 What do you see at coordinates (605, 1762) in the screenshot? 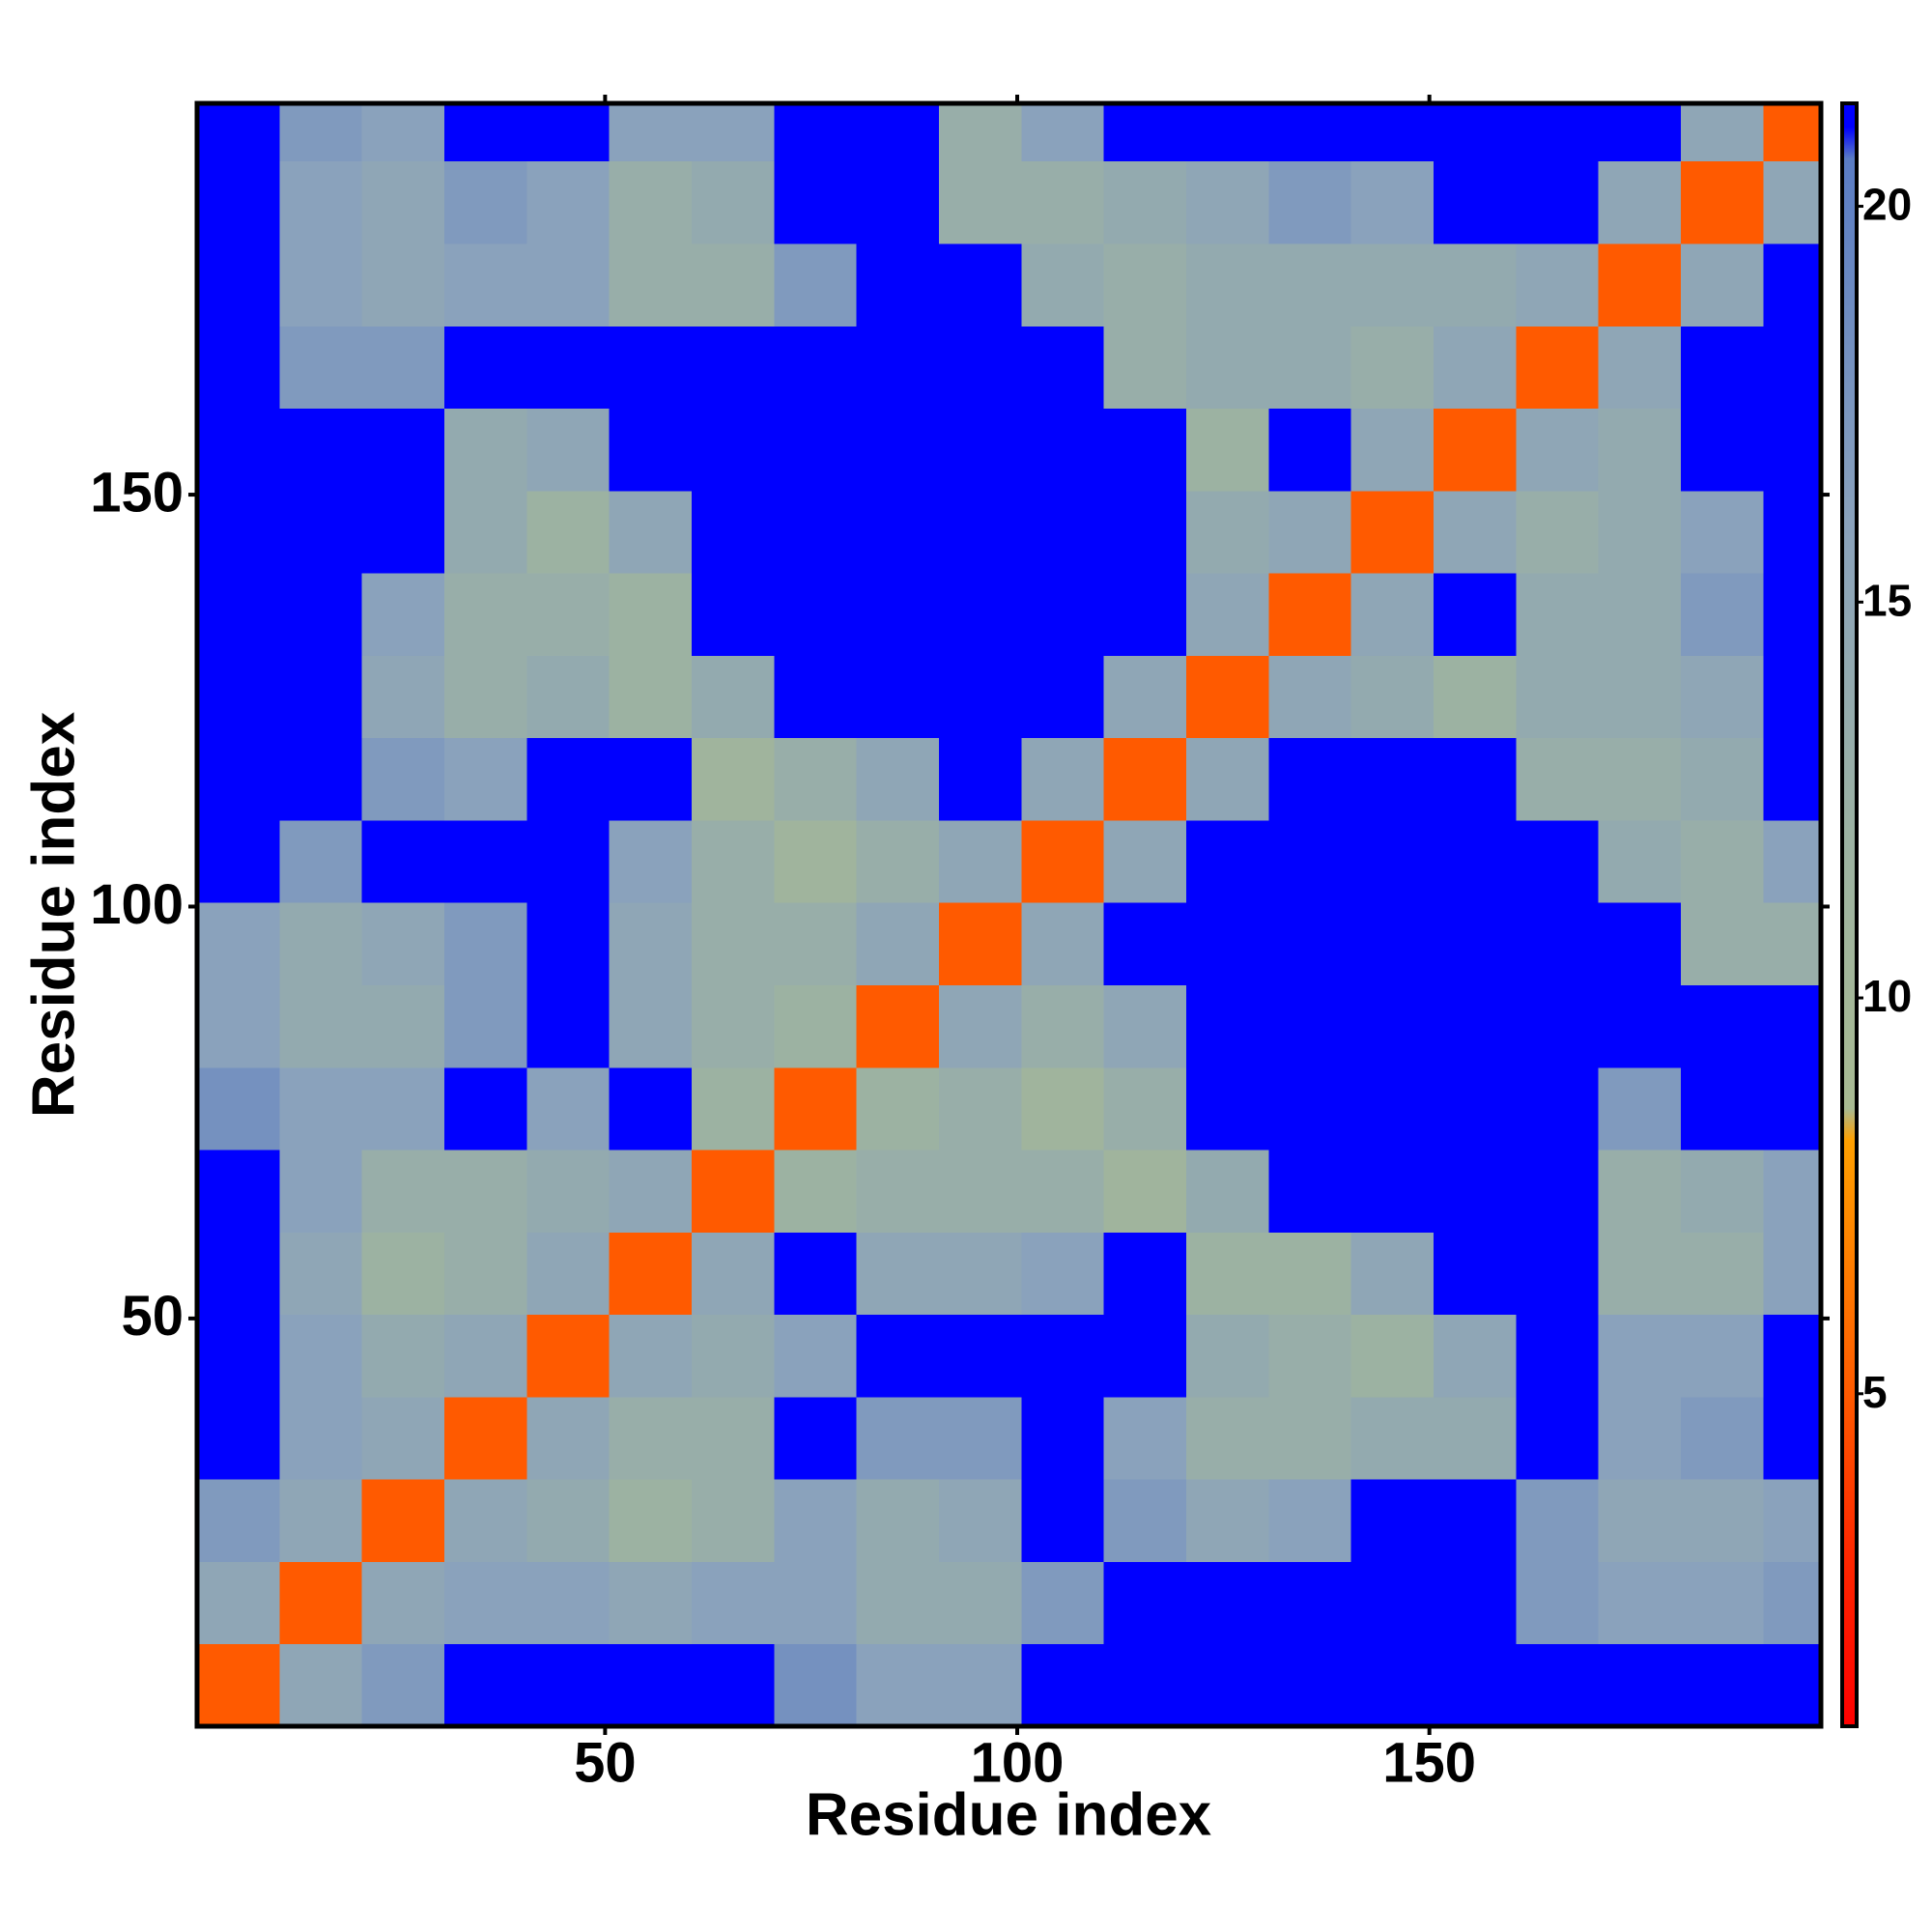
I see `x-tick-label: 50` at bounding box center [605, 1762].